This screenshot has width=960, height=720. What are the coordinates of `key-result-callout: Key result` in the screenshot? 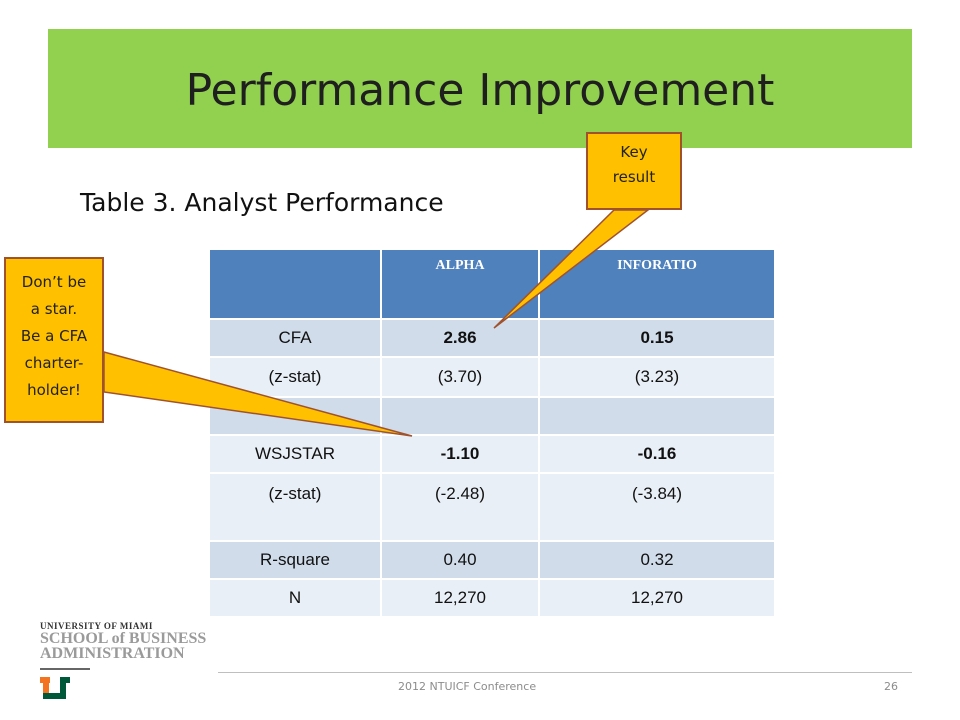 It's located at (634, 171).